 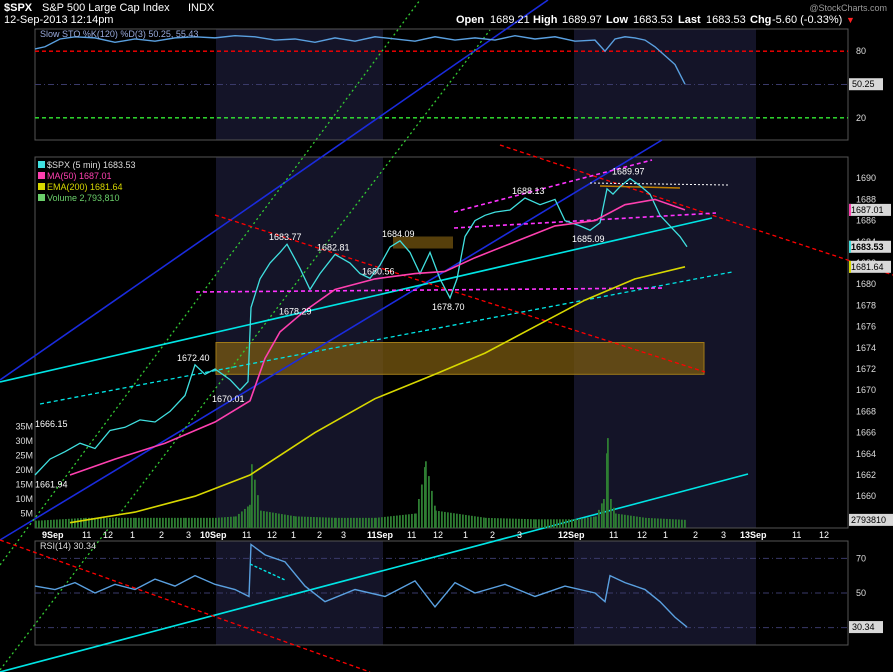 What do you see at coordinates (866, 327) in the screenshot?
I see `price-tick: 1676` at bounding box center [866, 327].